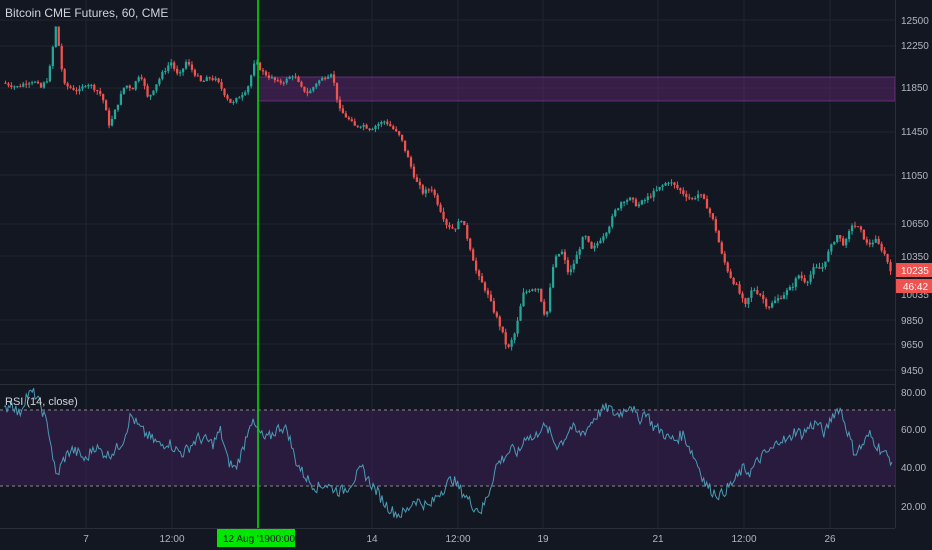 The width and height of the screenshot is (932, 550). I want to click on resistance-zone, so click(576, 89).